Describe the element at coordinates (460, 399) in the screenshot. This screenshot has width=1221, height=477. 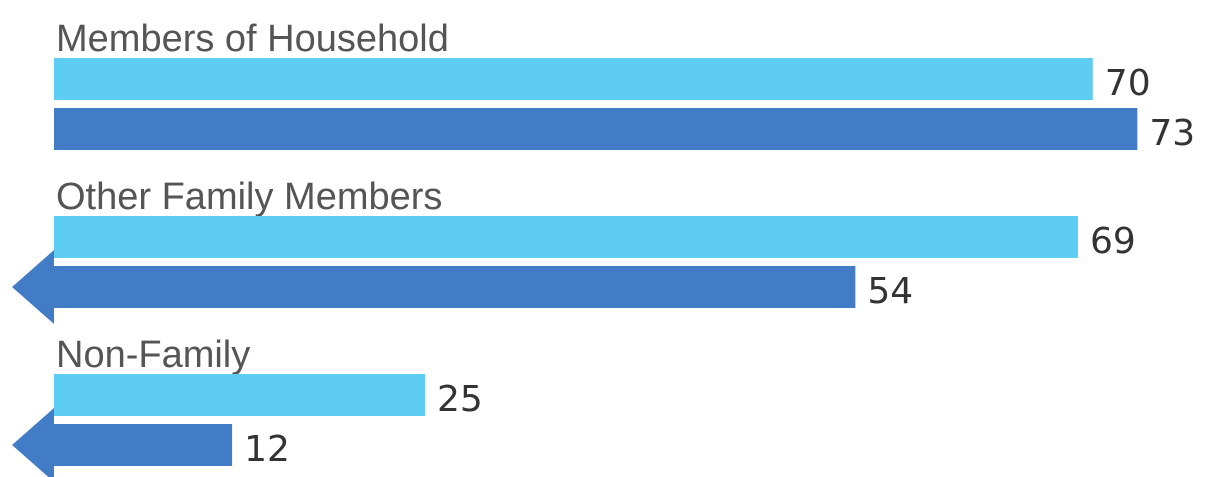
I see `value-label: 25` at that location.